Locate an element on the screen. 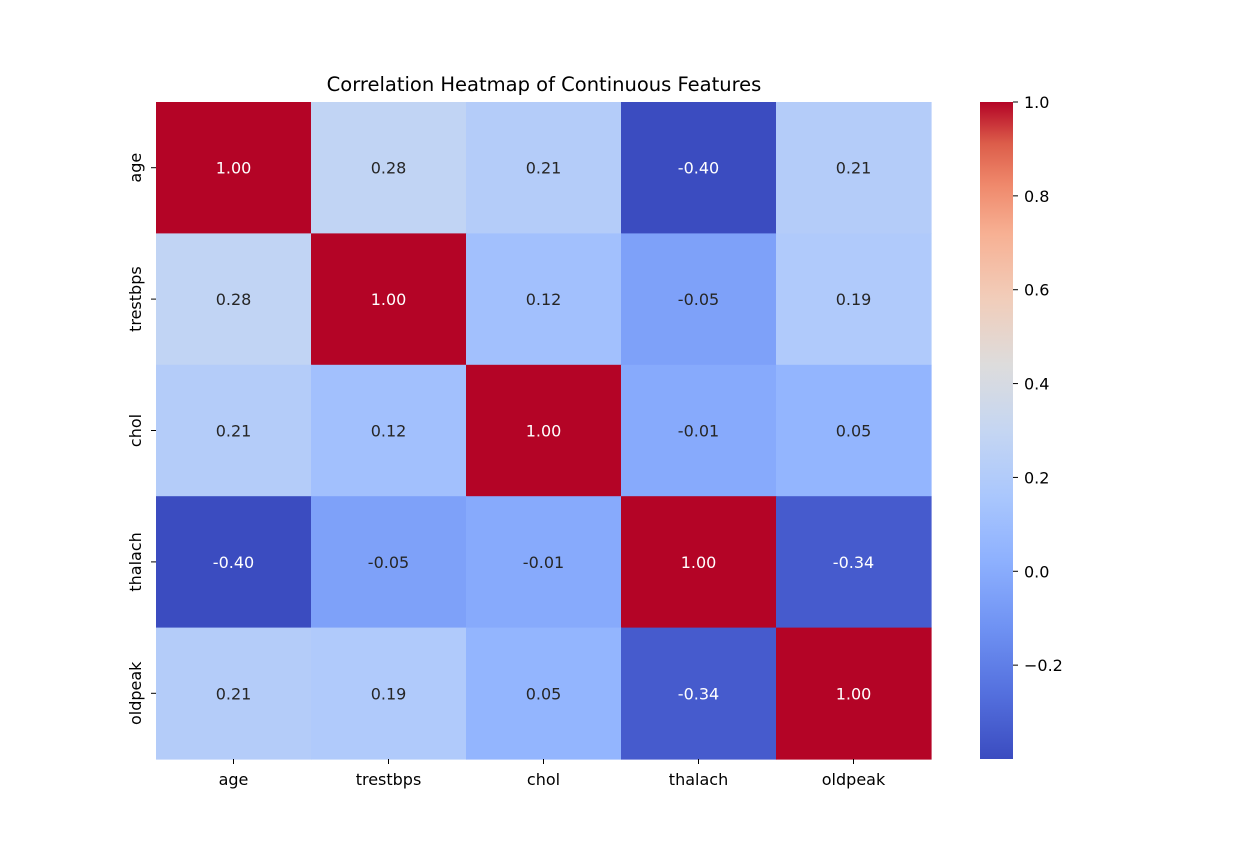 This screenshot has width=1250, height=853. y-axis: age trestbps chol thalach oldpeak is located at coordinates (141, 439).